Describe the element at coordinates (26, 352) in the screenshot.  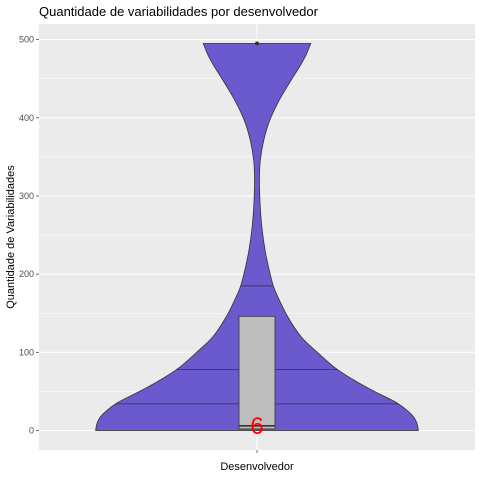
I see `y-tick-label: 100` at that location.